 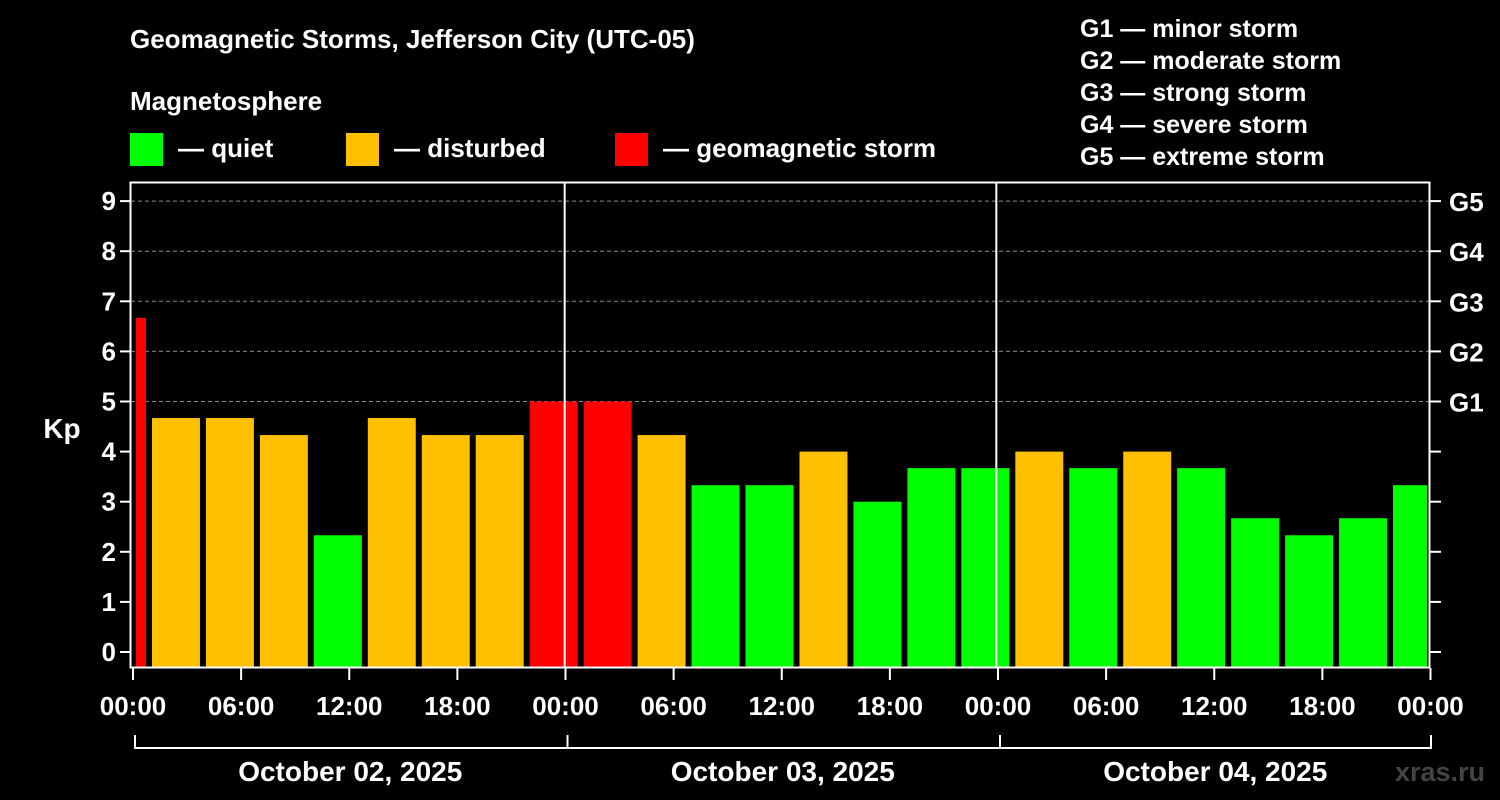 I want to click on y-tick-label: 1, so click(x=109, y=602).